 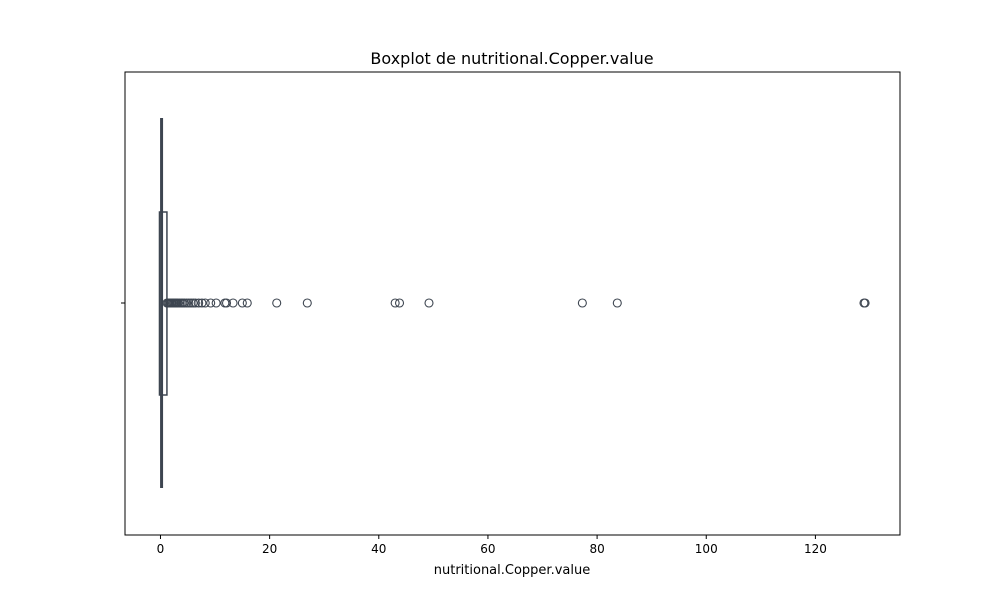 What do you see at coordinates (516, 303) in the screenshot?
I see `outlier-group` at bounding box center [516, 303].